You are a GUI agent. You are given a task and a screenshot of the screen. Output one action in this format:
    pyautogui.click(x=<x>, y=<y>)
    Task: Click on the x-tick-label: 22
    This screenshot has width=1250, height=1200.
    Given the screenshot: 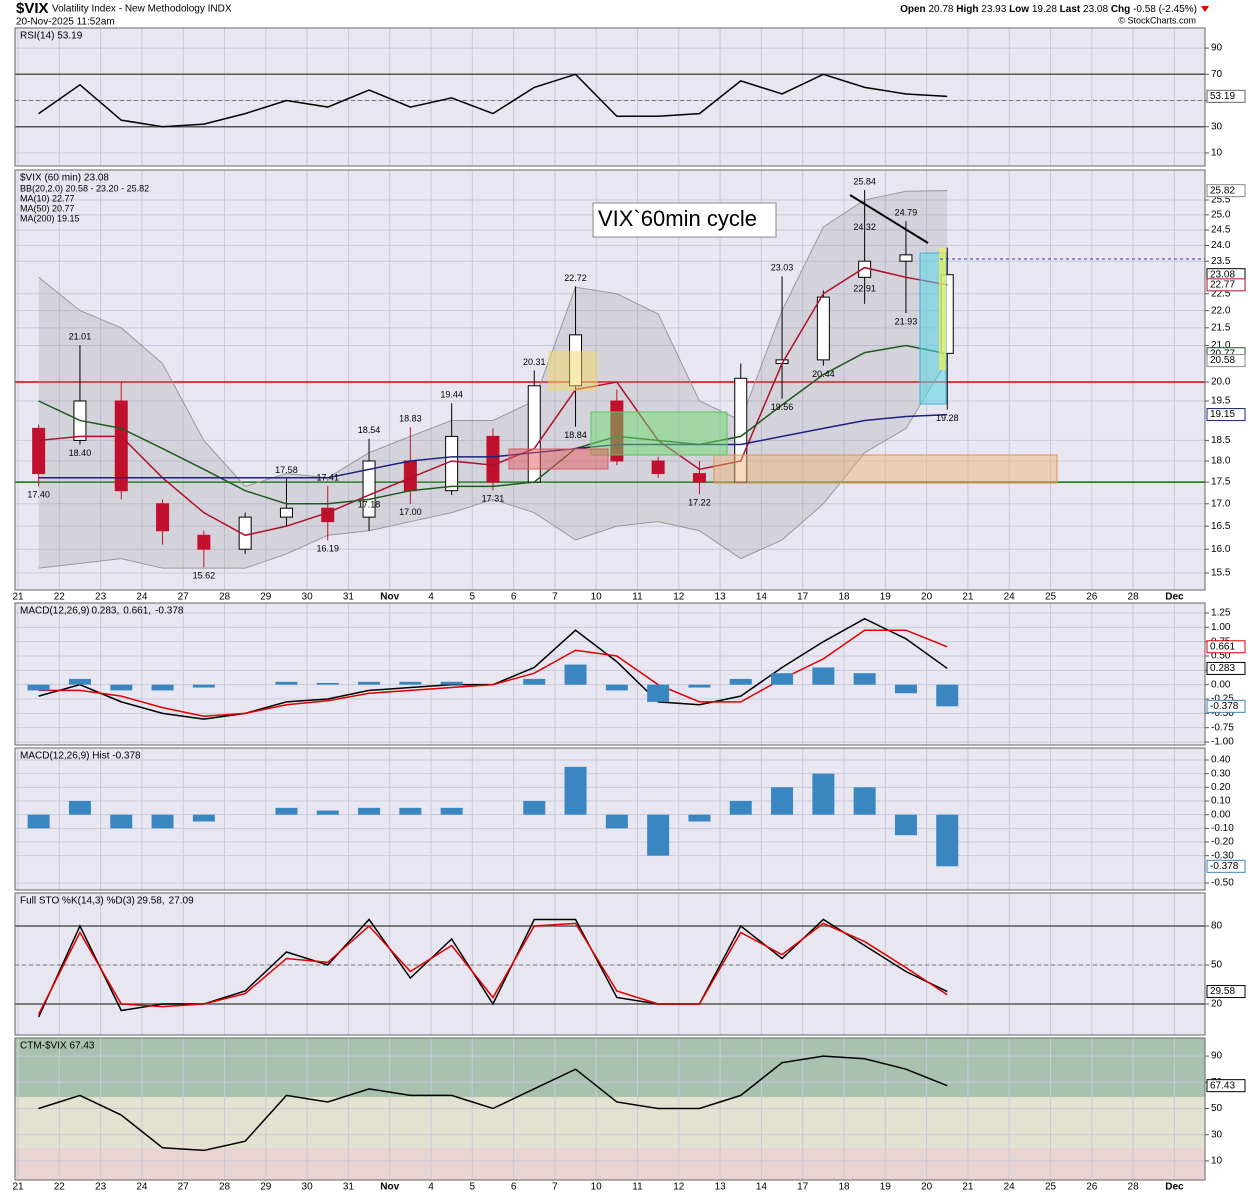 What is the action you would take?
    pyautogui.click(x=60, y=1187)
    